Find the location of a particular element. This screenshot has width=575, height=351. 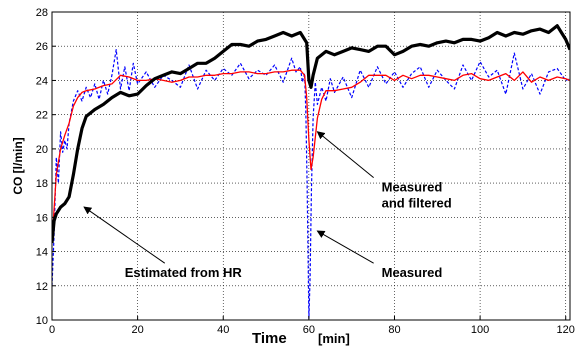

y-tick-label: 14 is located at coordinates (42, 253).